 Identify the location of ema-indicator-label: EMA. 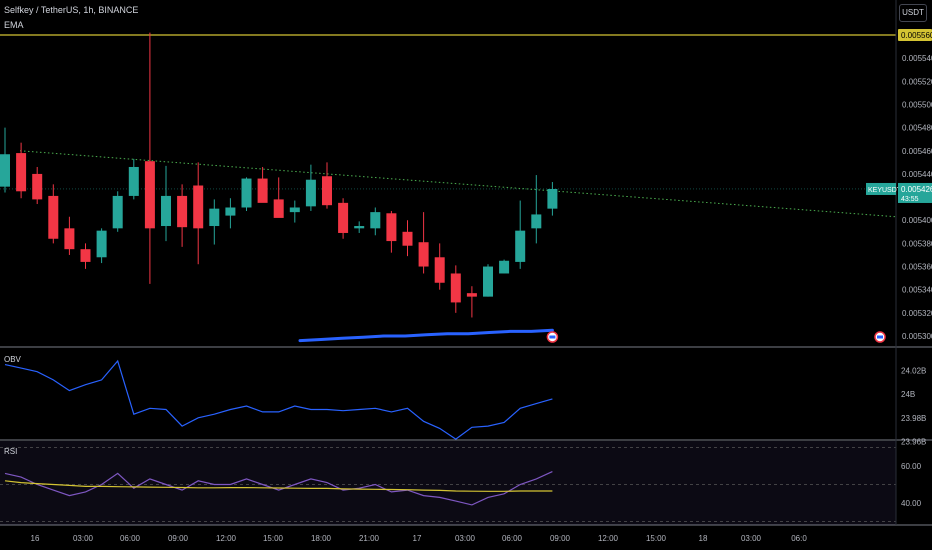
(14, 25).